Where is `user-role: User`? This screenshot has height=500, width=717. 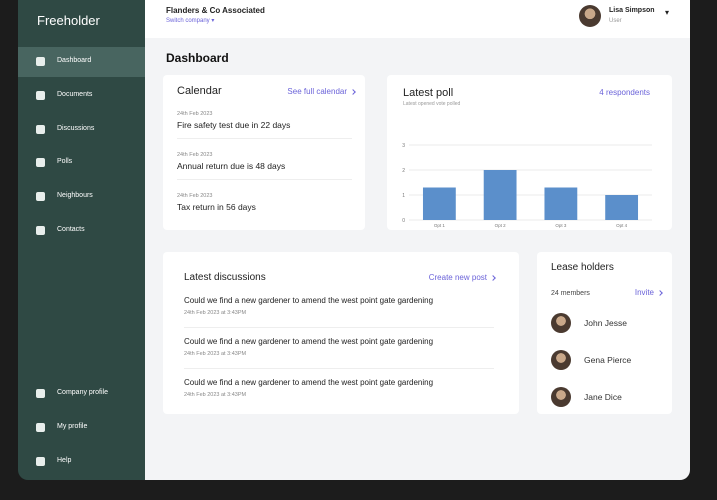
user-role: User is located at coordinates (615, 21).